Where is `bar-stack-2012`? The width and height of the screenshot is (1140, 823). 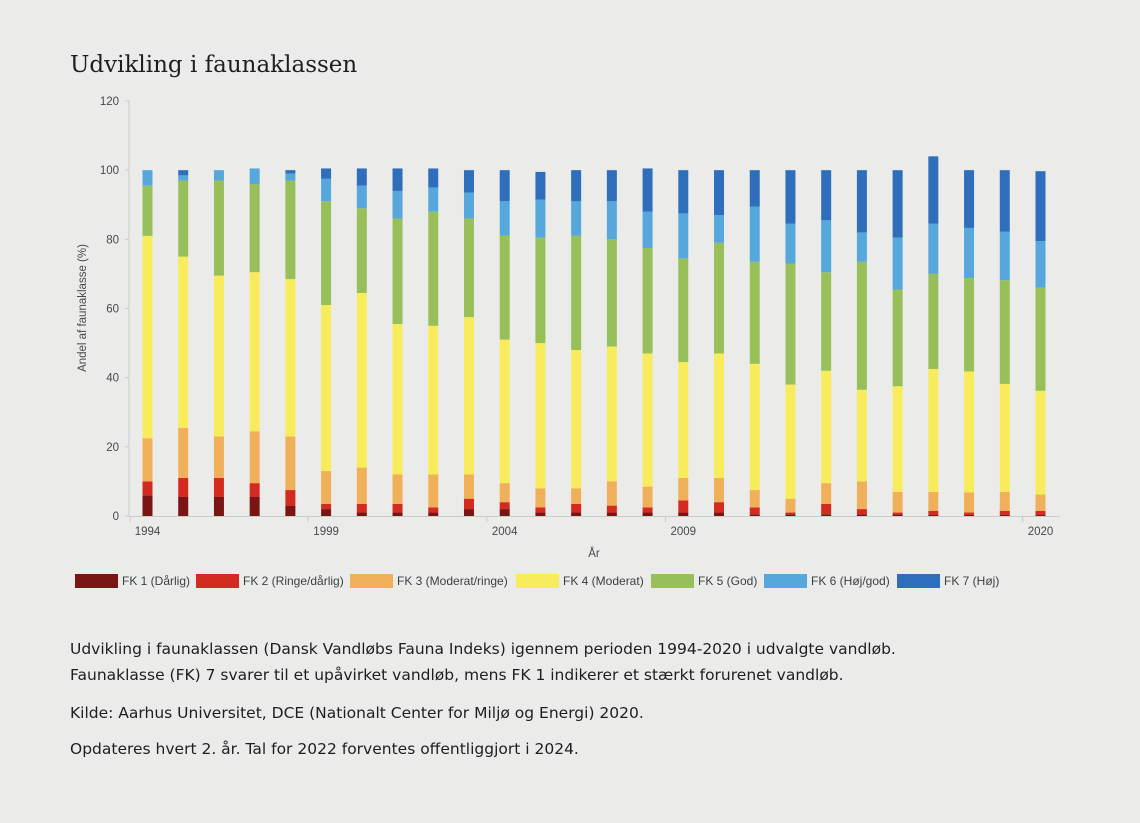 bar-stack-2012 is located at coordinates (790, 343).